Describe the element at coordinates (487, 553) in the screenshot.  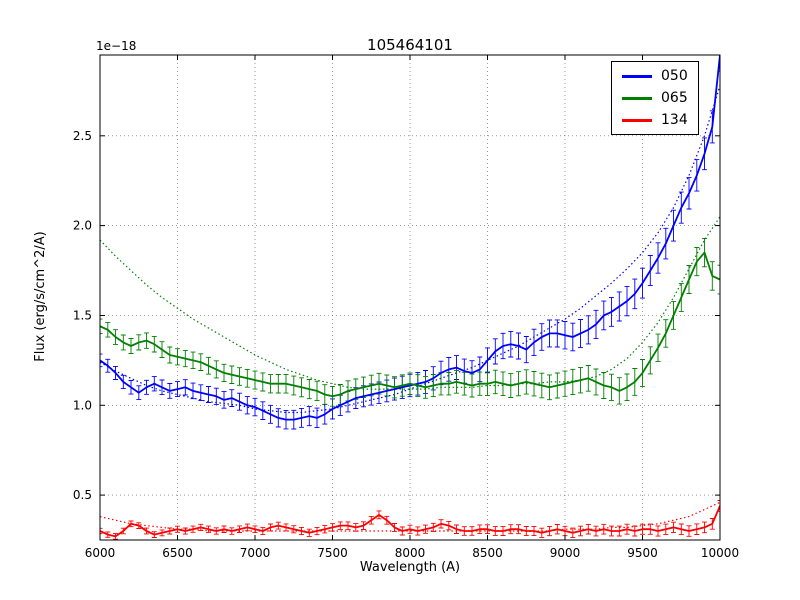
I see `svg-text: 8500` at that location.